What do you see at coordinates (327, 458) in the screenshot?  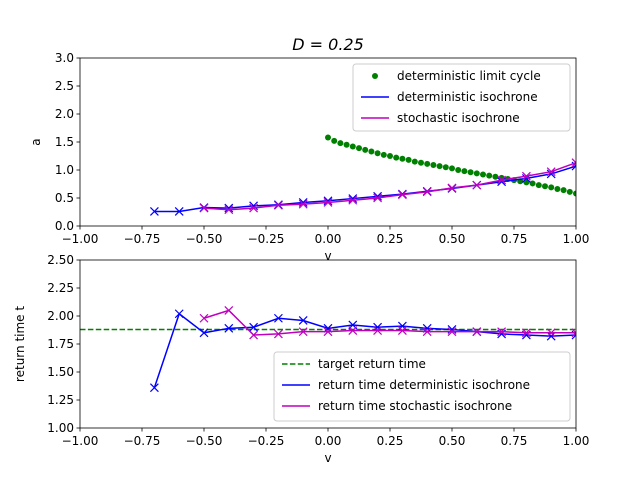 I see `x-axis-label: v` at bounding box center [327, 458].